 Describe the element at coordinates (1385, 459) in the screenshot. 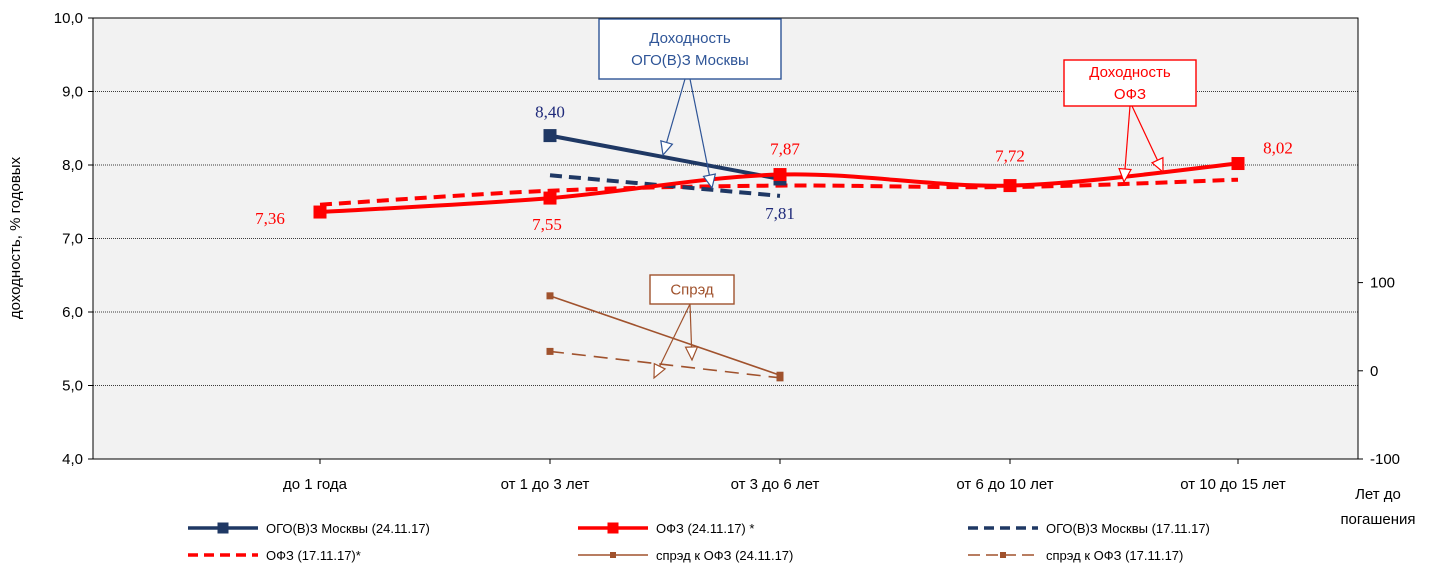

I see `y2-tick-label: -100` at that location.